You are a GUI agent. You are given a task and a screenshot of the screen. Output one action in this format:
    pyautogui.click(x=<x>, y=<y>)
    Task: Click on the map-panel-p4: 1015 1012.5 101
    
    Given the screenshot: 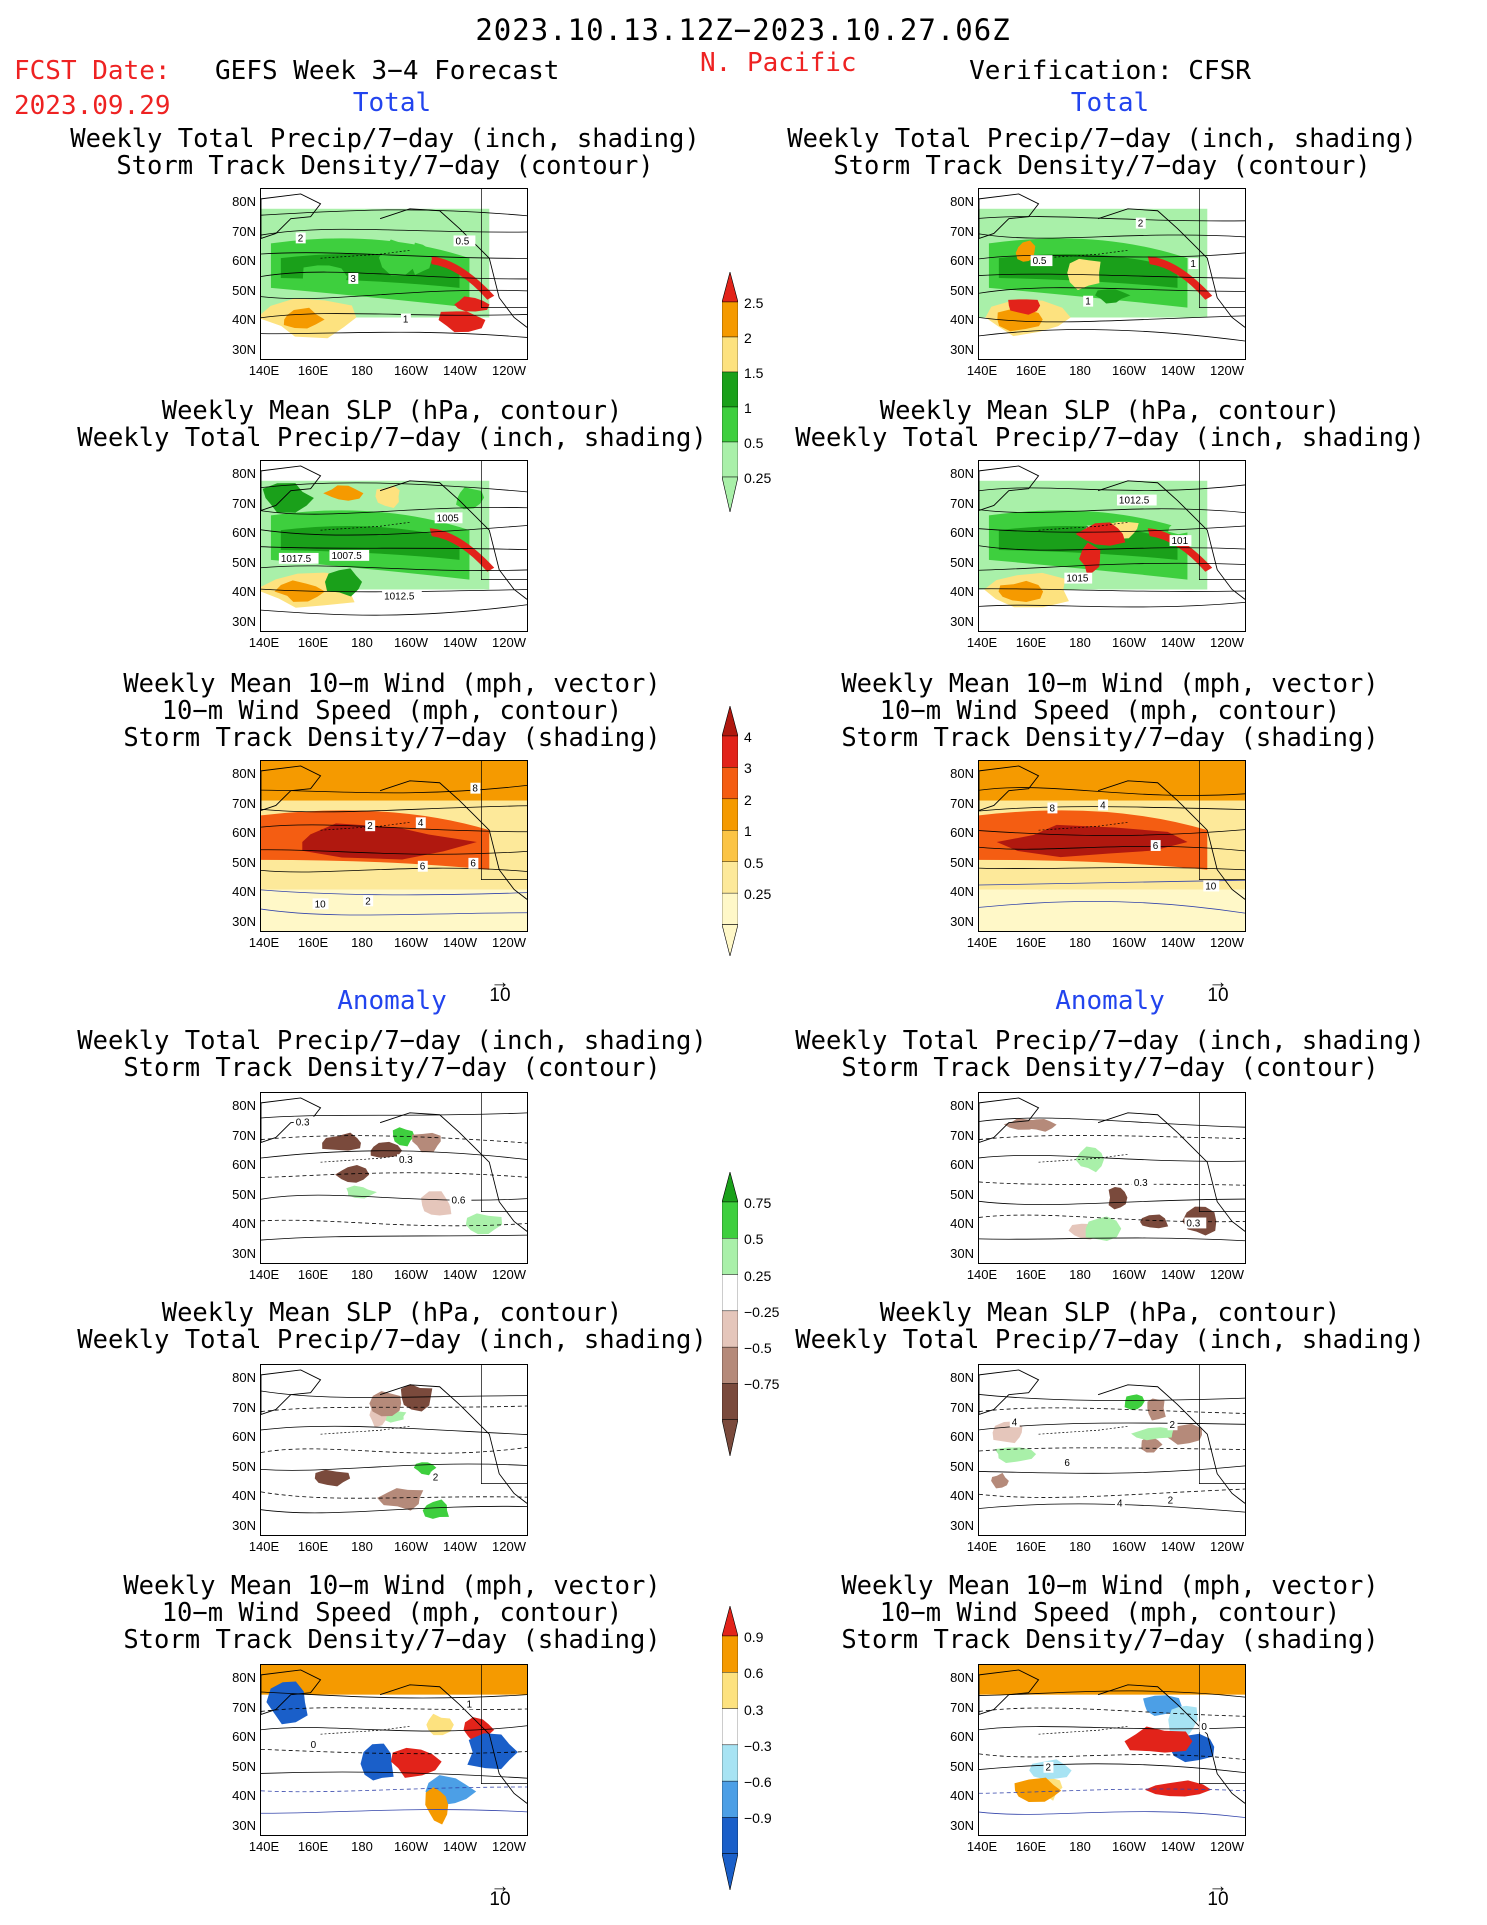 What is the action you would take?
    pyautogui.click(x=1112, y=546)
    